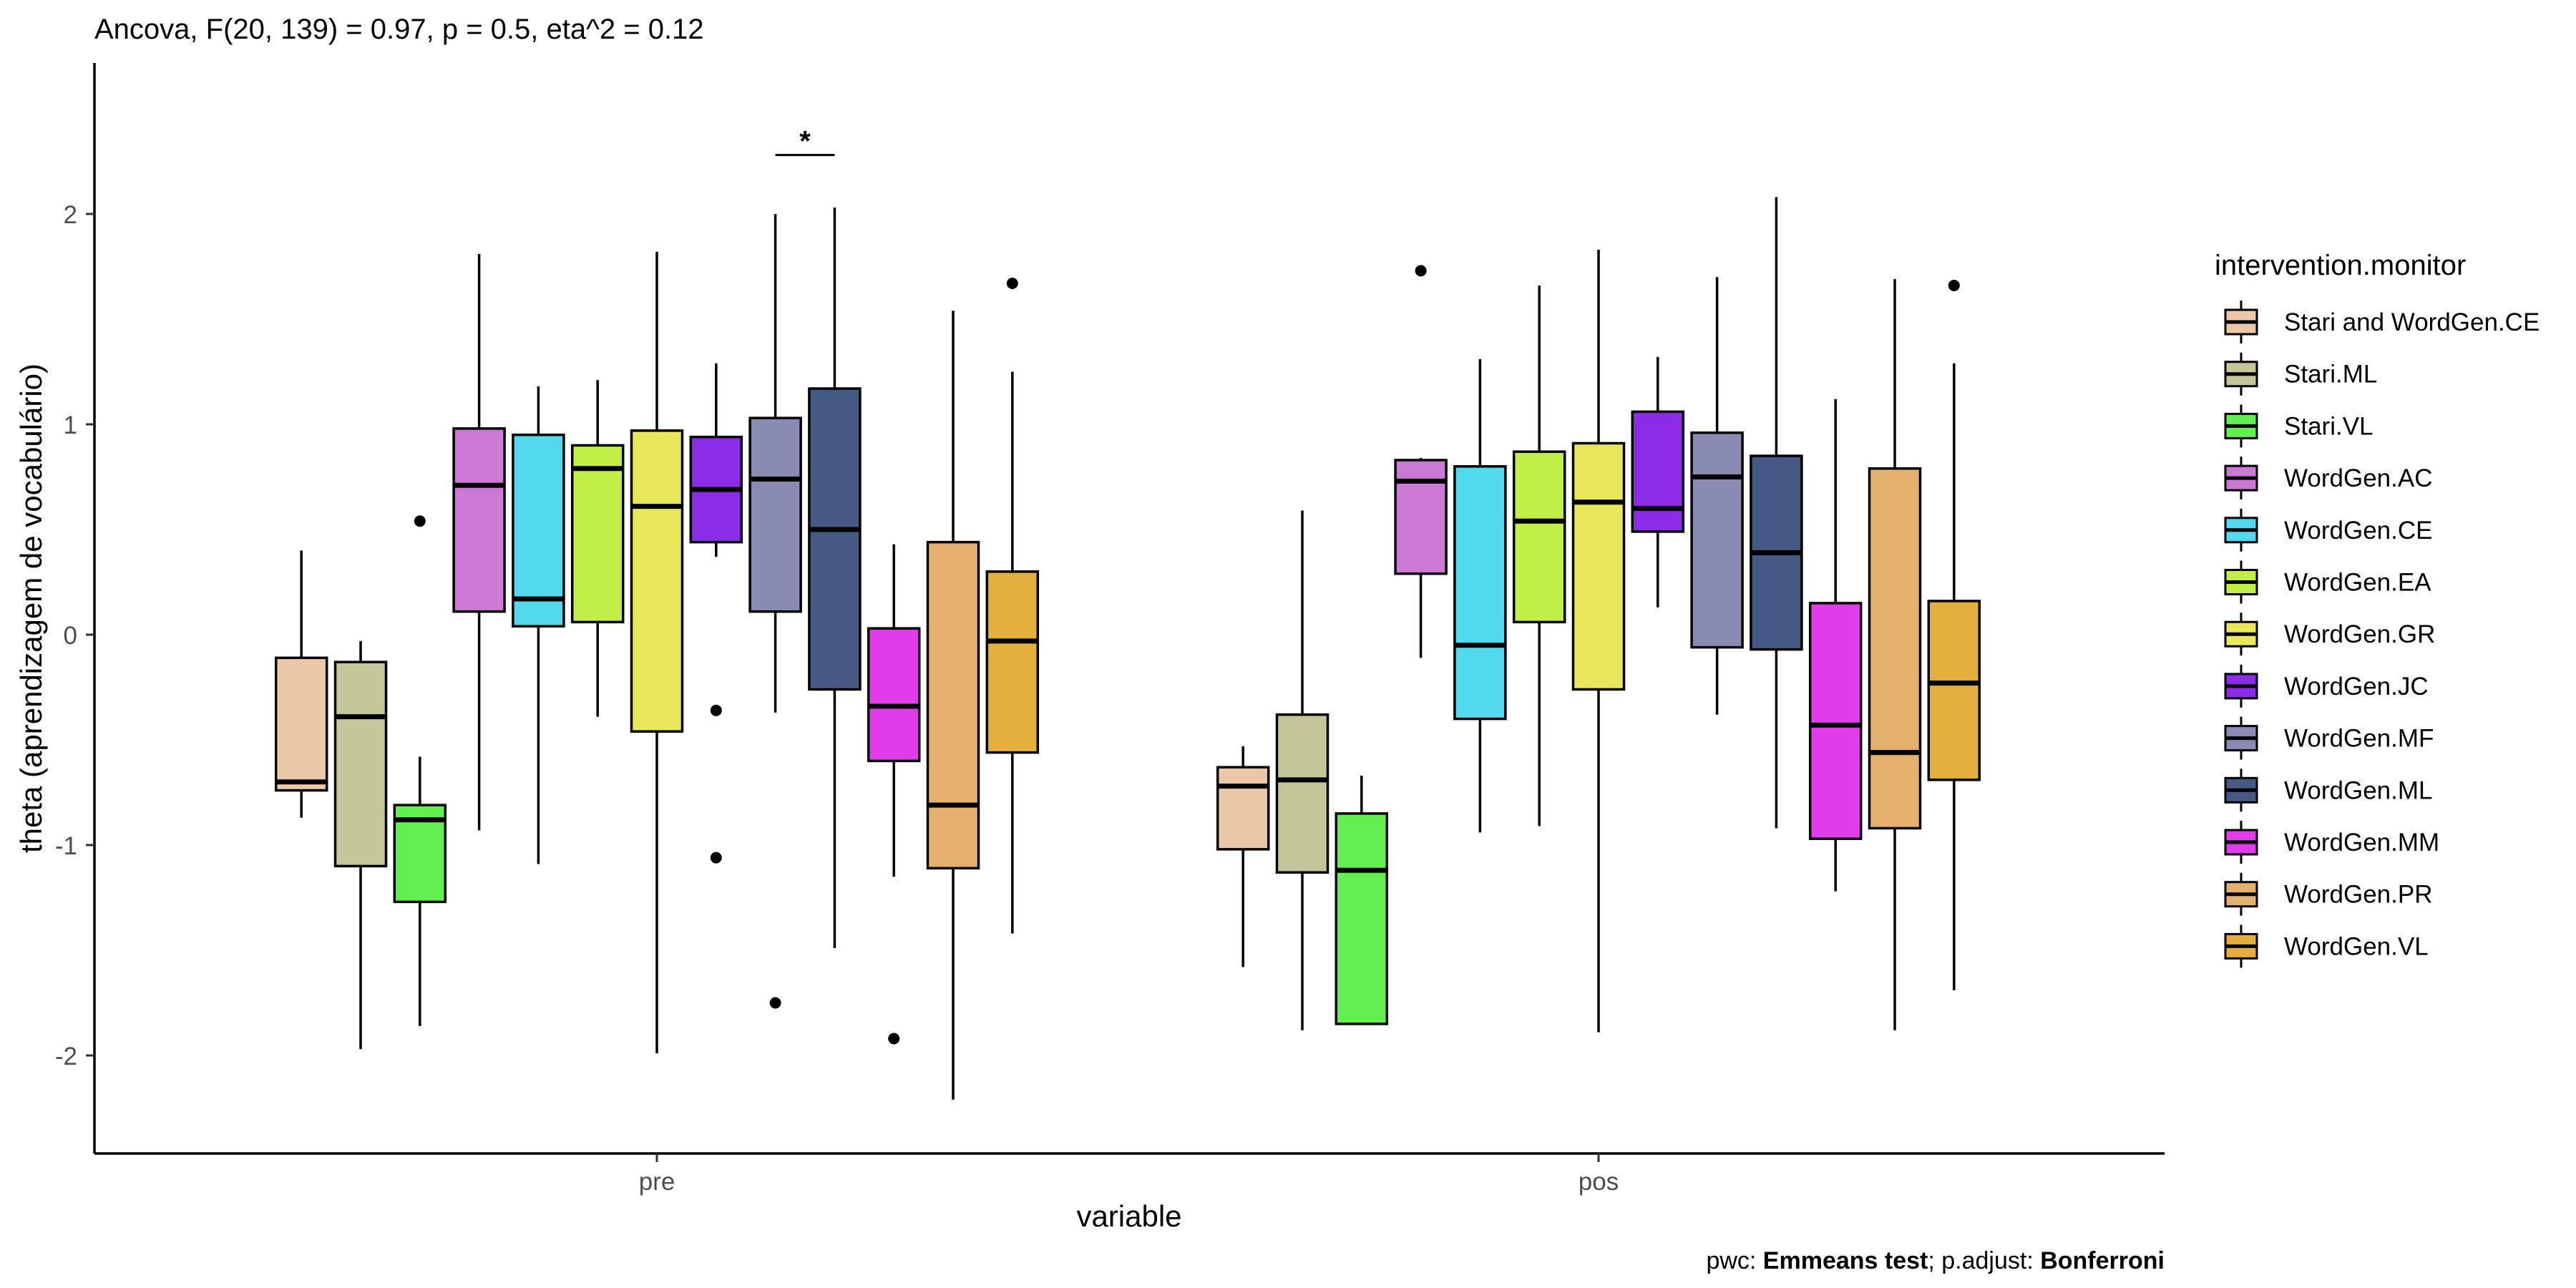 Image resolution: width=2576 pixels, height=1288 pixels. What do you see at coordinates (1128, 1216) in the screenshot?
I see `x-axis-title: variable` at bounding box center [1128, 1216].